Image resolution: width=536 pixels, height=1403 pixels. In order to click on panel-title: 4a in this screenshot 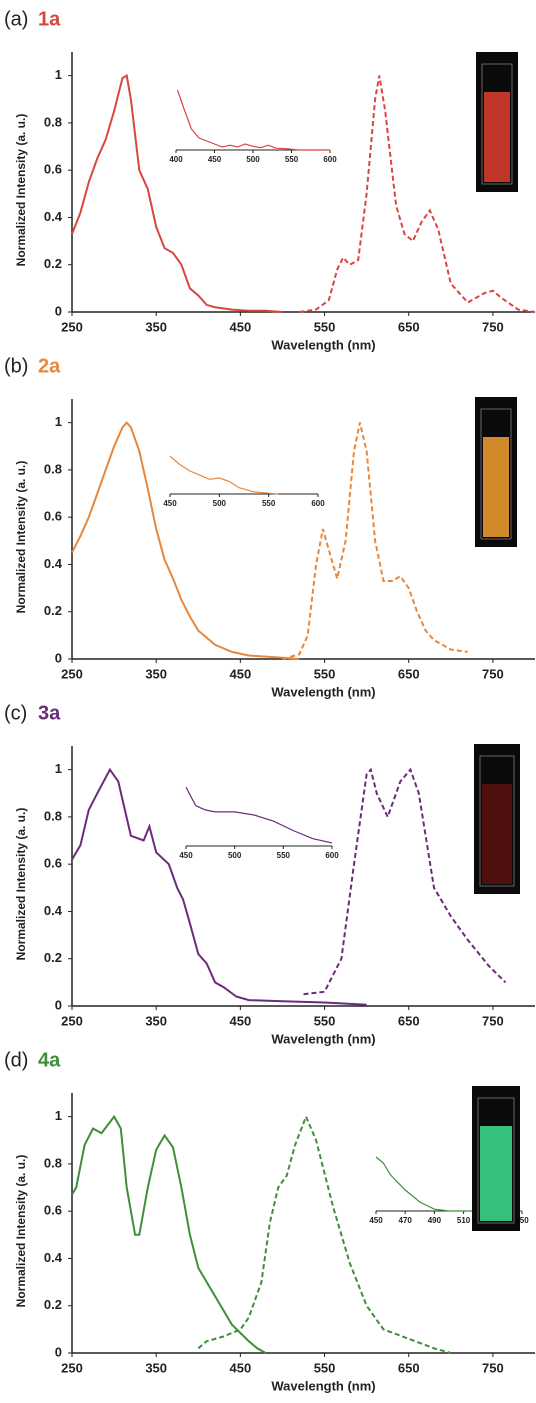, I will do `click(49, 1060)`.